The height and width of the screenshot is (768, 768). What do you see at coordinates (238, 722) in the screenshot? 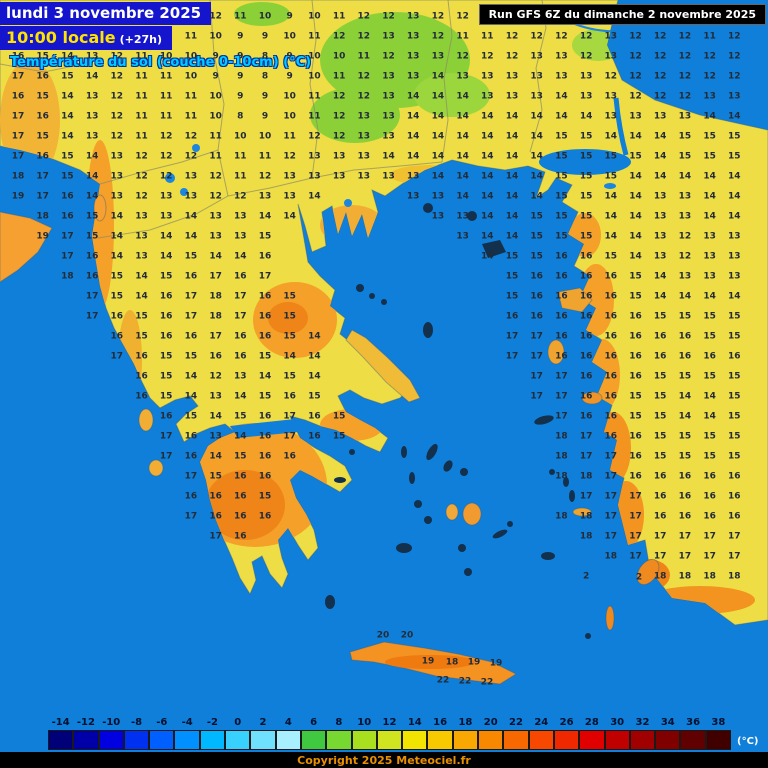
I see `legend-value: 0` at bounding box center [238, 722].